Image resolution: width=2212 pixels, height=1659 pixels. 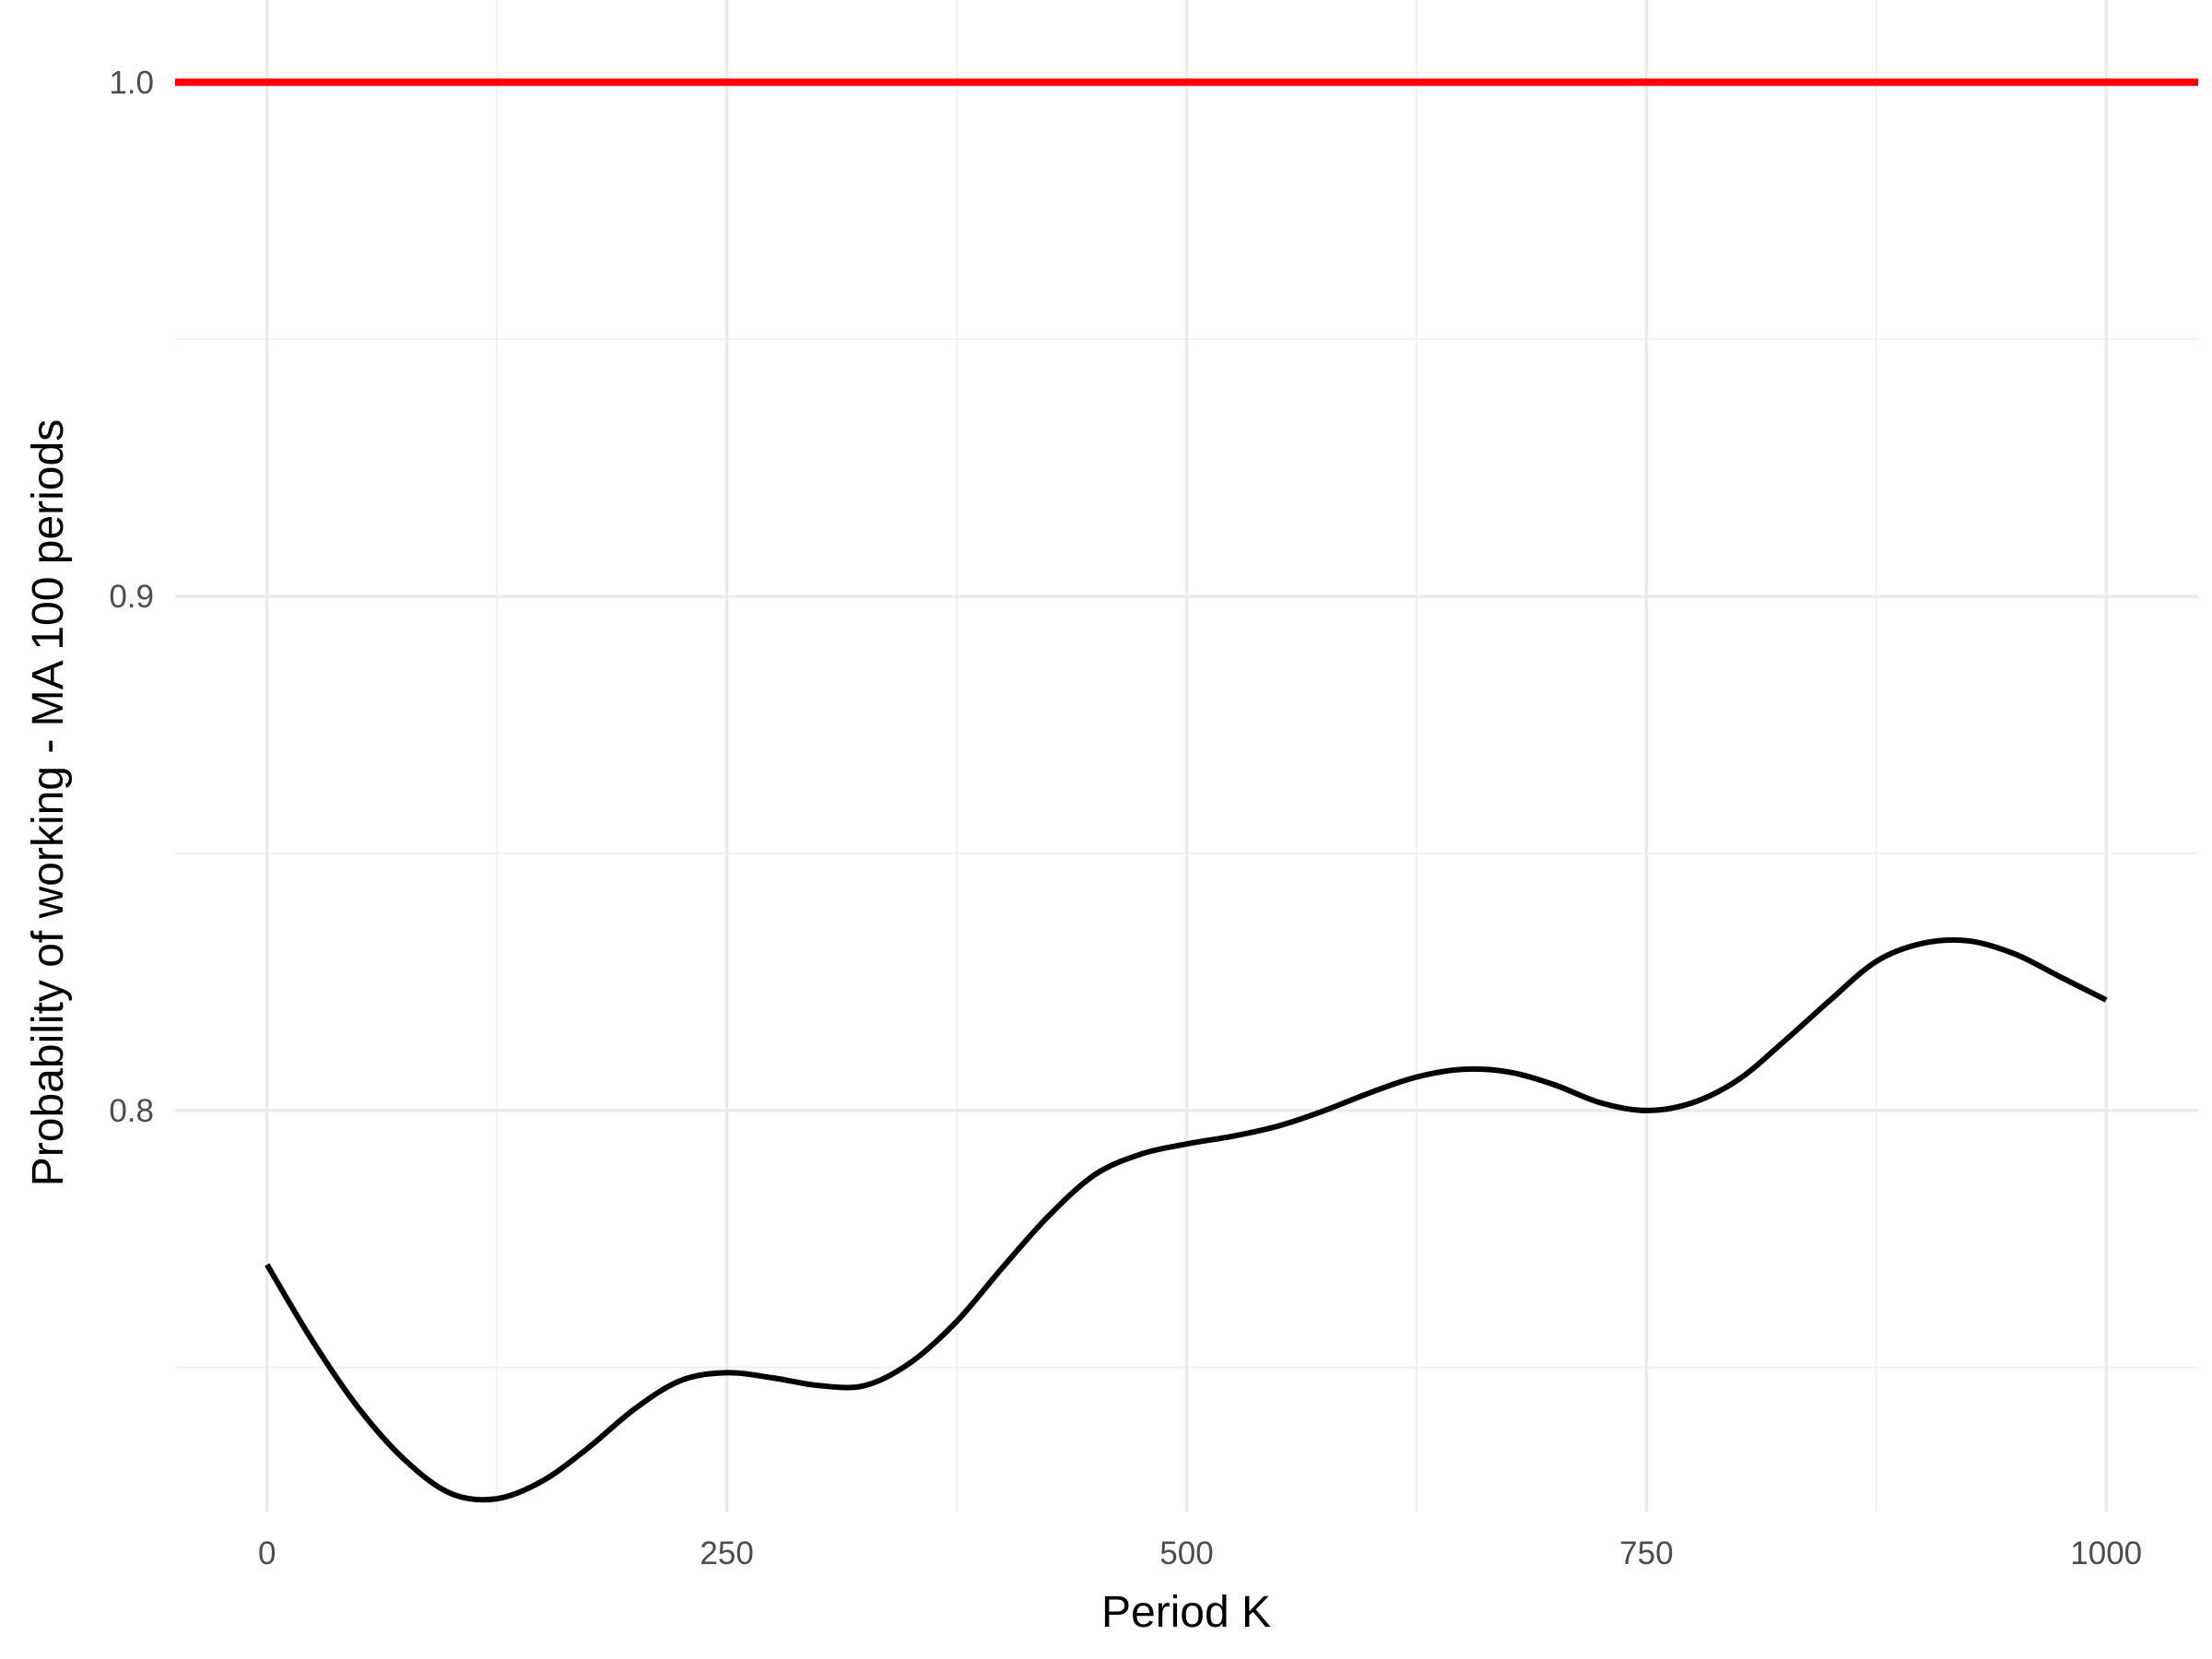 I want to click on x-axis-title: Period K, so click(x=1186, y=1612).